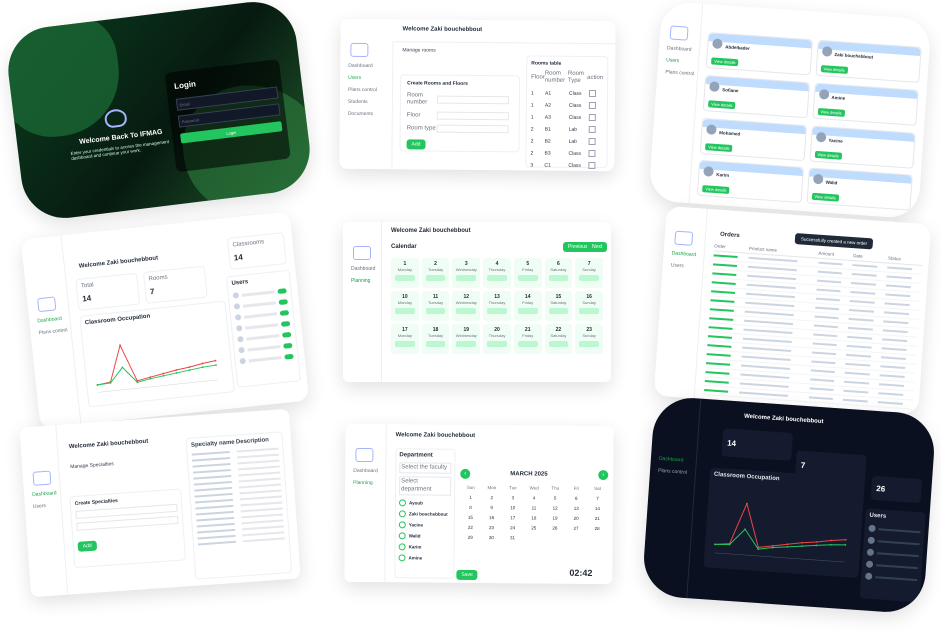  I want to click on calendar-day: 11 Tuesday, so click(435, 306).